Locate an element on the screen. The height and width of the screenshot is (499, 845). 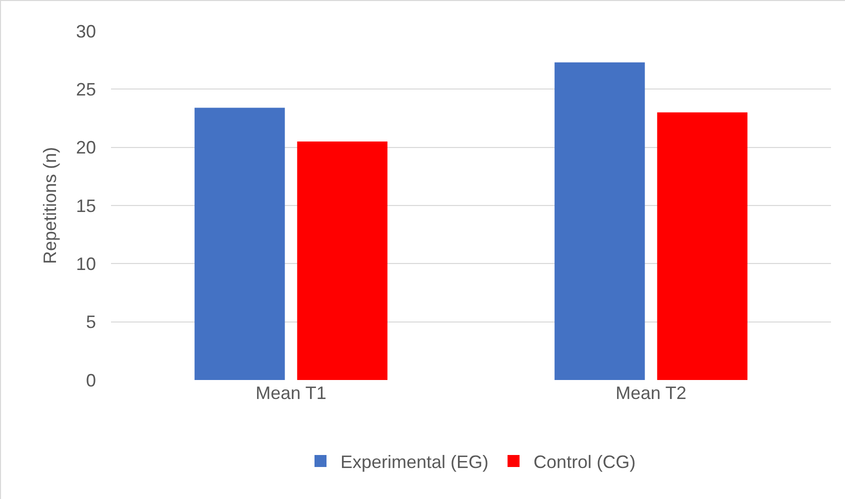
y-axis-title: Repetitions (n) is located at coordinates (50, 205).